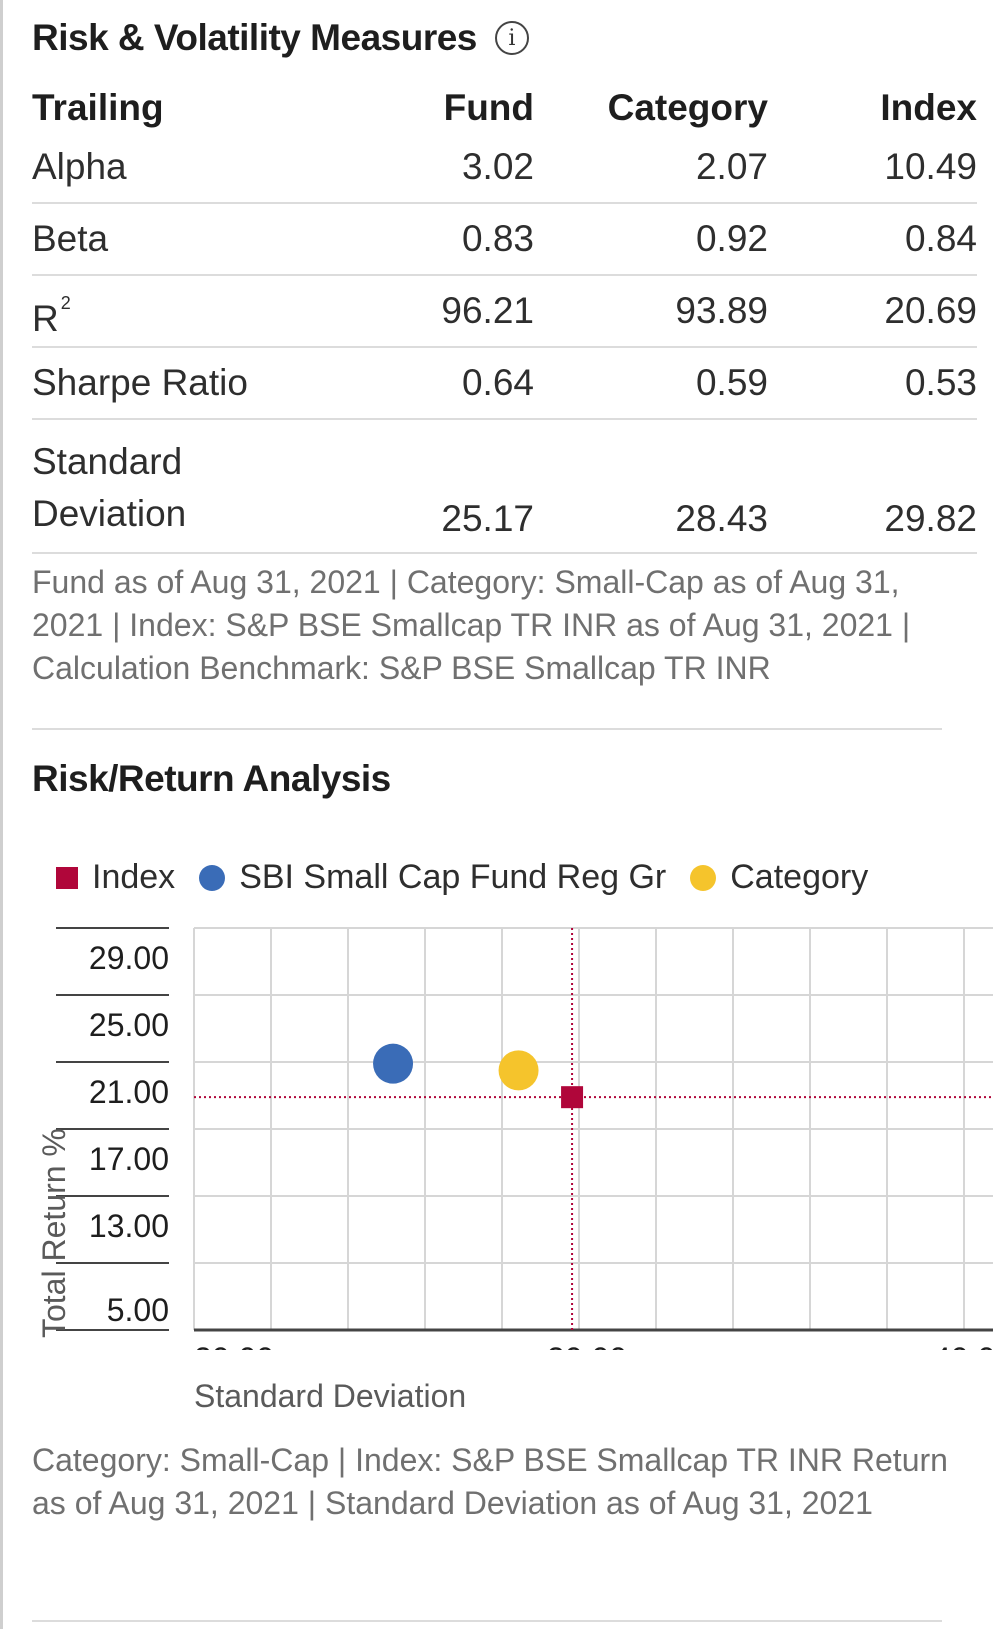 Image resolution: width=993 pixels, height=1629 pixels. What do you see at coordinates (65, 303) in the screenshot?
I see `superscript: 2` at bounding box center [65, 303].